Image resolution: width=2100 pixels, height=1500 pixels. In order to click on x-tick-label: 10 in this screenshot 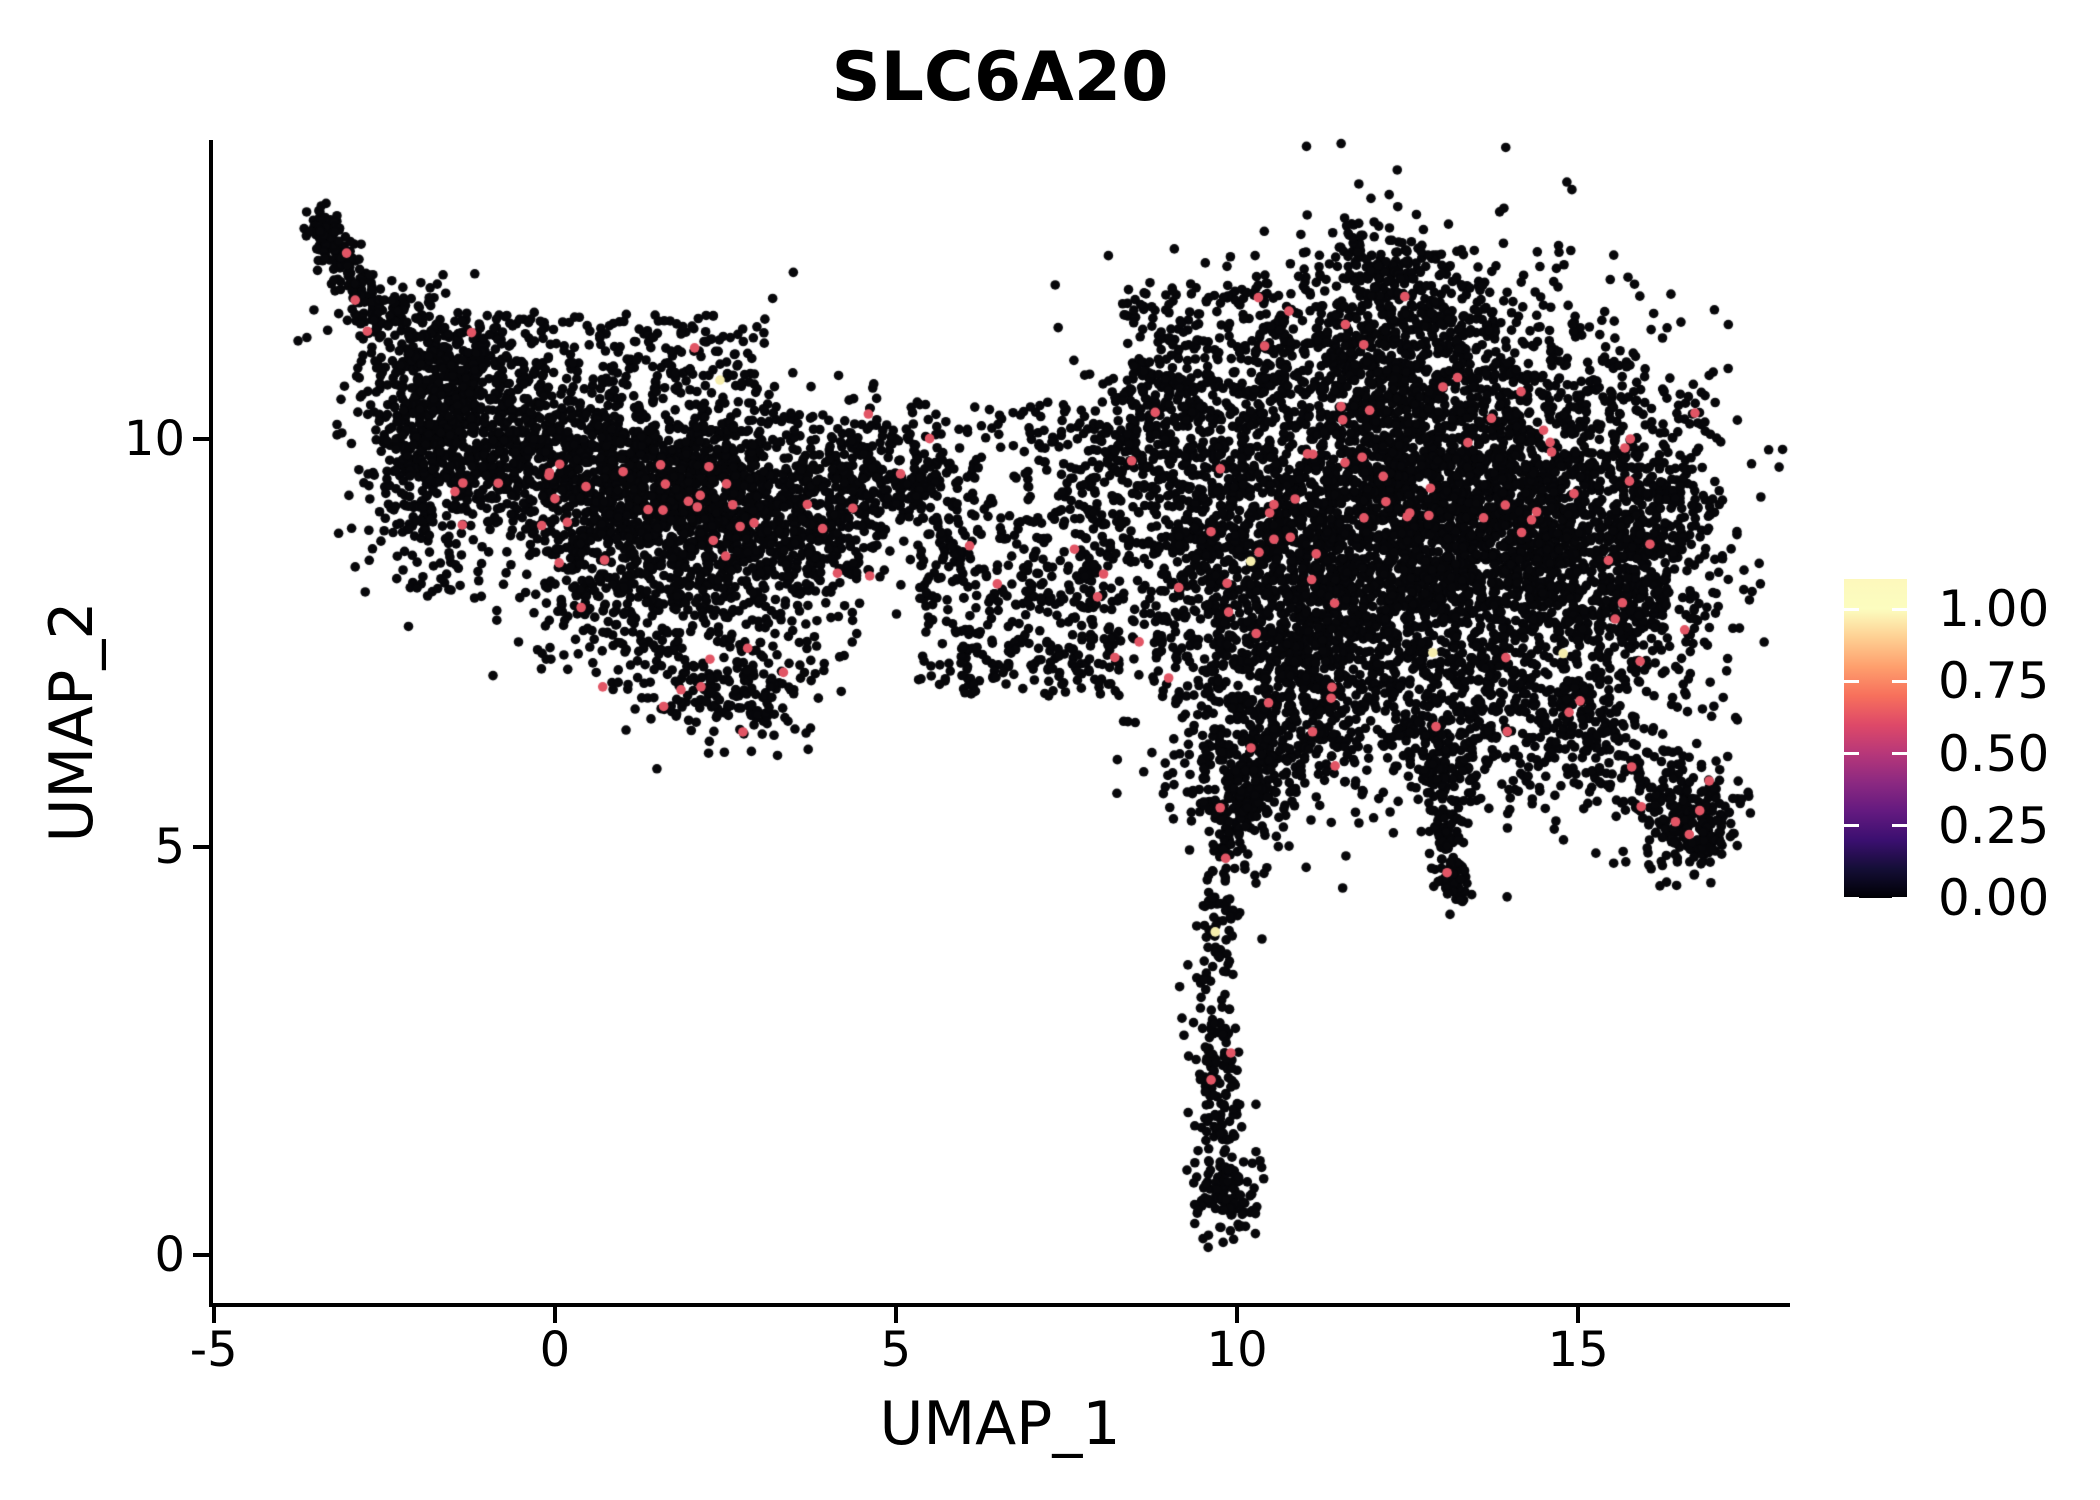, I will do `click(1237, 1350)`.